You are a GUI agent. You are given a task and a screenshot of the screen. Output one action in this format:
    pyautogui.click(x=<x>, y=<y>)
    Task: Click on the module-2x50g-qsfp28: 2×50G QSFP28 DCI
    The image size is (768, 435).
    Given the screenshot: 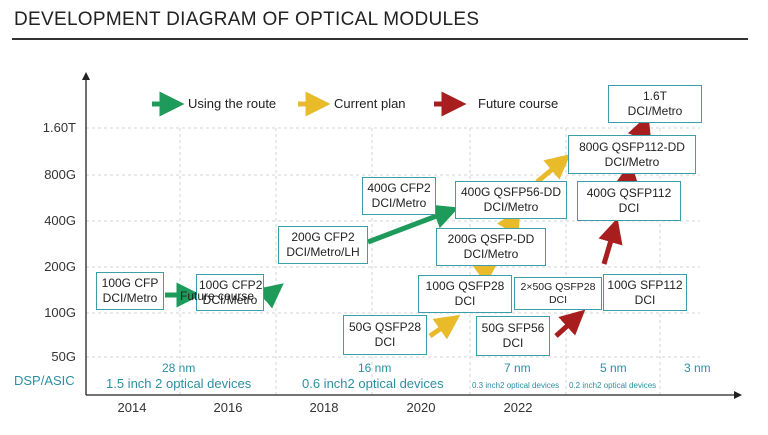 What is the action you would take?
    pyautogui.click(x=558, y=293)
    